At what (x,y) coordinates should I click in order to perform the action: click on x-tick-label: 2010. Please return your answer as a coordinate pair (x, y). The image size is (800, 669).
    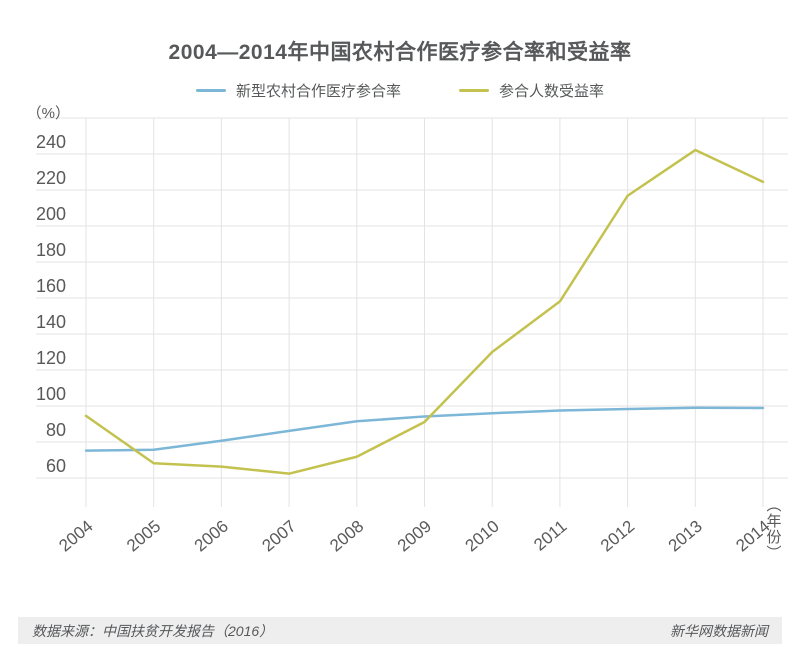
    Looking at the image, I should click on (482, 536).